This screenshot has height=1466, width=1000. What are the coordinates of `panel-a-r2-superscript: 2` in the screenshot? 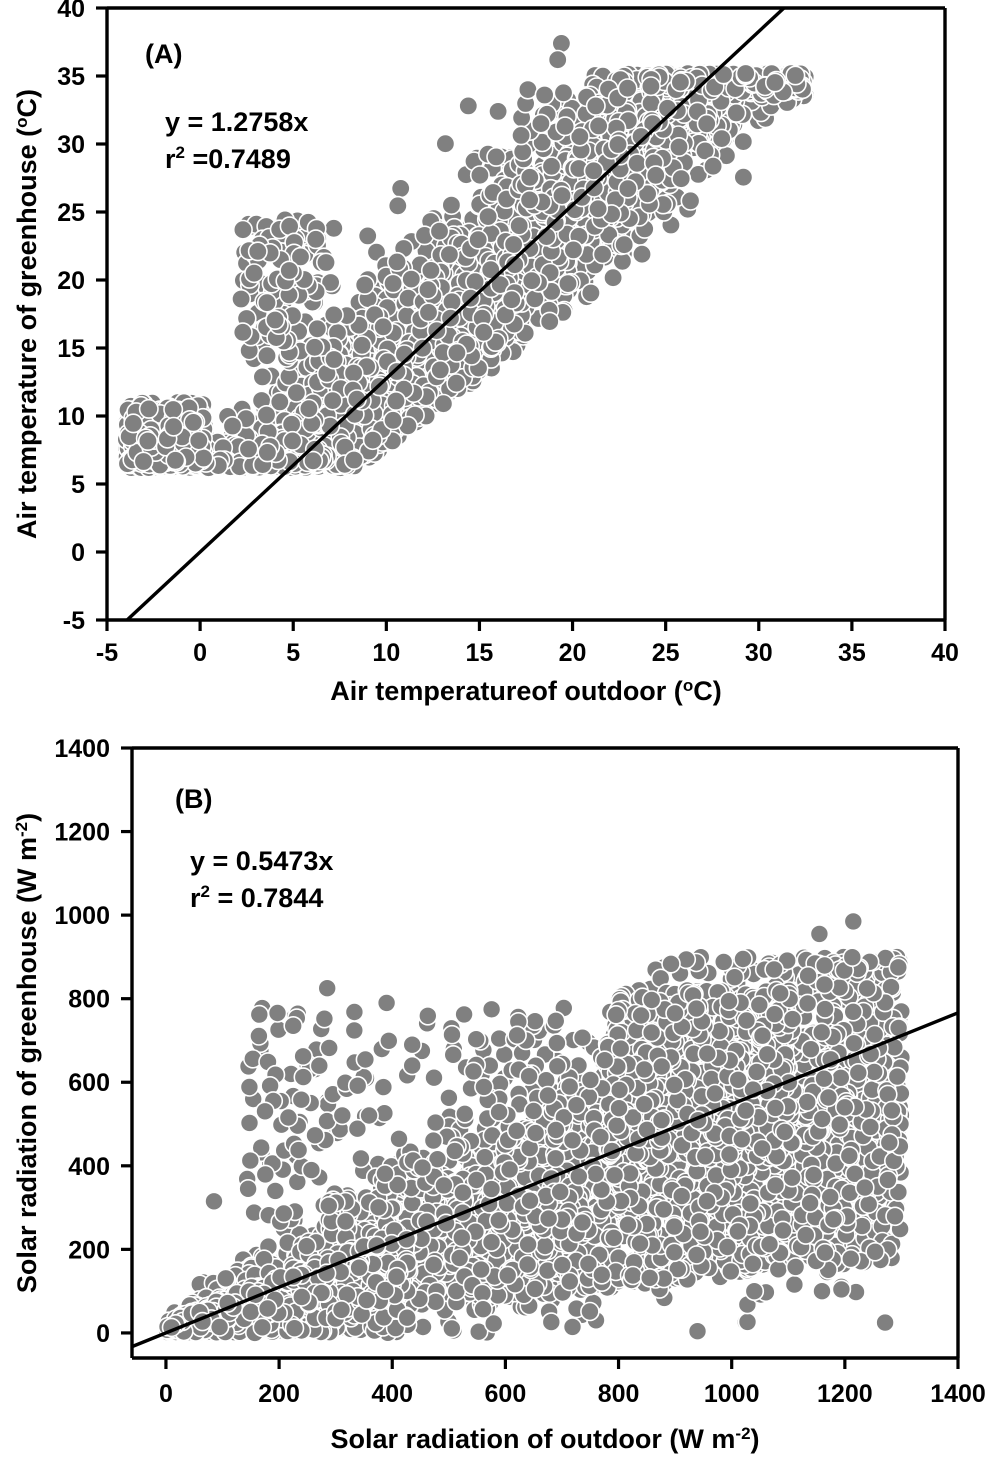 It's located at (180, 152).